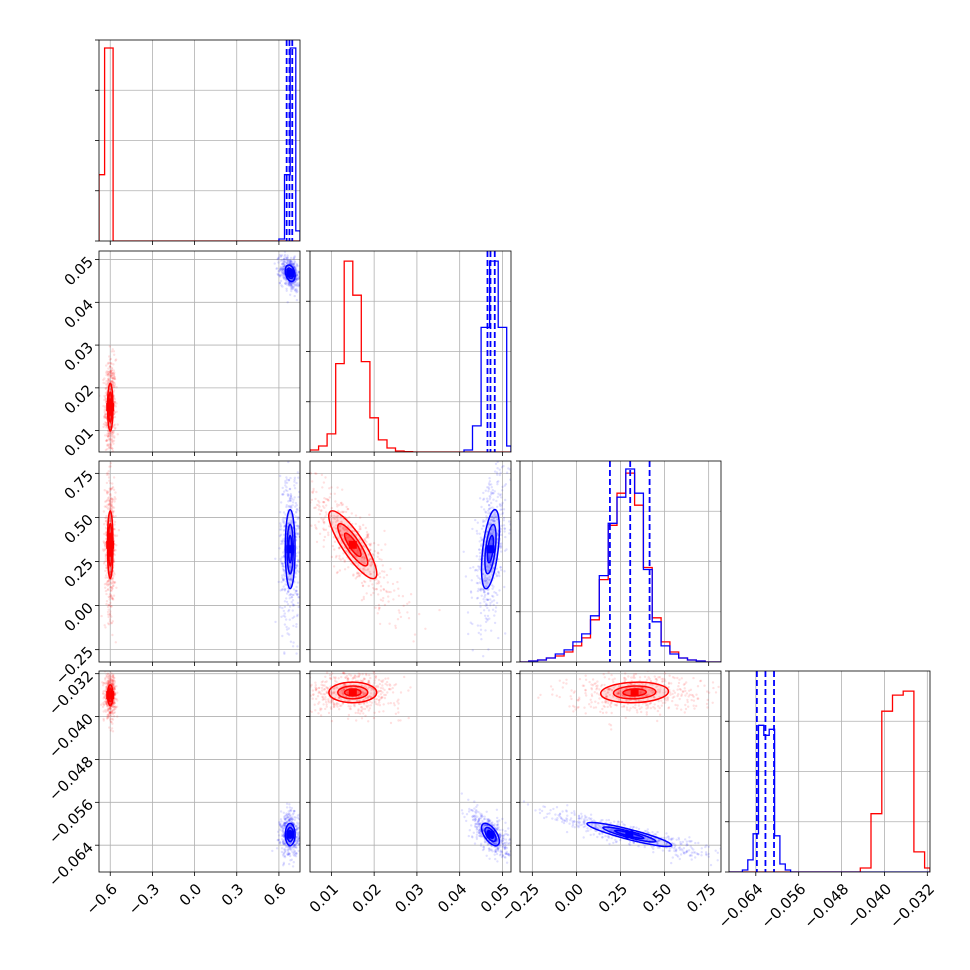 The height and width of the screenshot is (970, 970). What do you see at coordinates (79, 314) in the screenshot?
I see `y-tick-label: 0.04` at bounding box center [79, 314].